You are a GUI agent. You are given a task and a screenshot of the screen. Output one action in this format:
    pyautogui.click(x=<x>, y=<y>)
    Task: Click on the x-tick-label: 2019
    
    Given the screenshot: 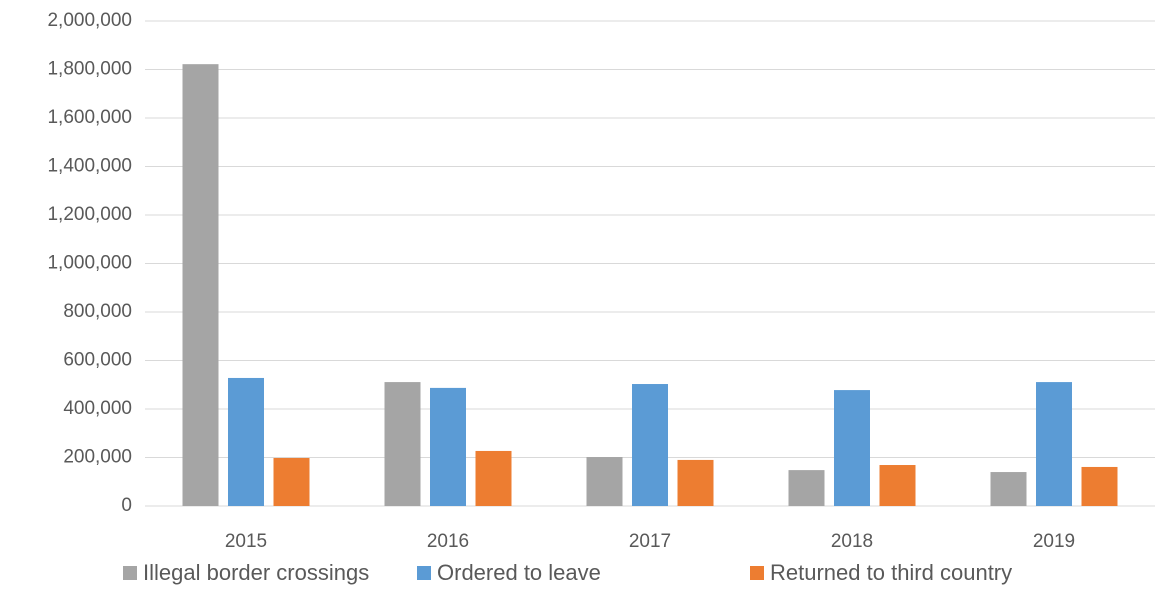 What is the action you would take?
    pyautogui.click(x=1054, y=541)
    